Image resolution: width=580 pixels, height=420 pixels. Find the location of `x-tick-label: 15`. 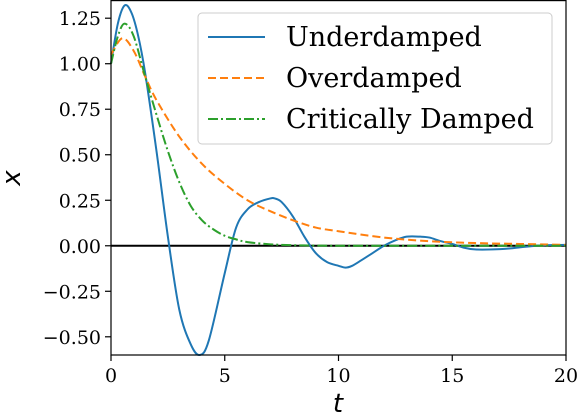

x-tick-label: 15 is located at coordinates (452, 376).